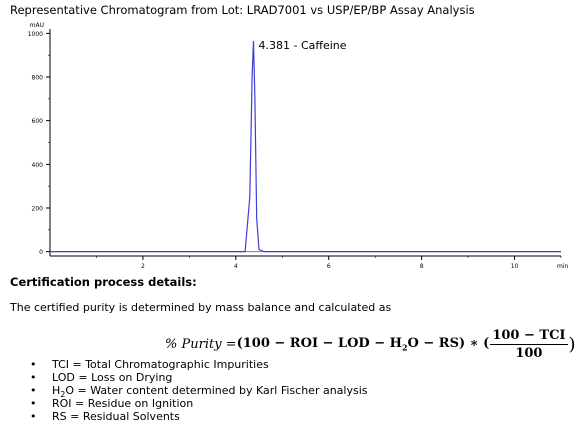  What do you see at coordinates (422, 266) in the screenshot?
I see `x-tick-label: 8` at bounding box center [422, 266].